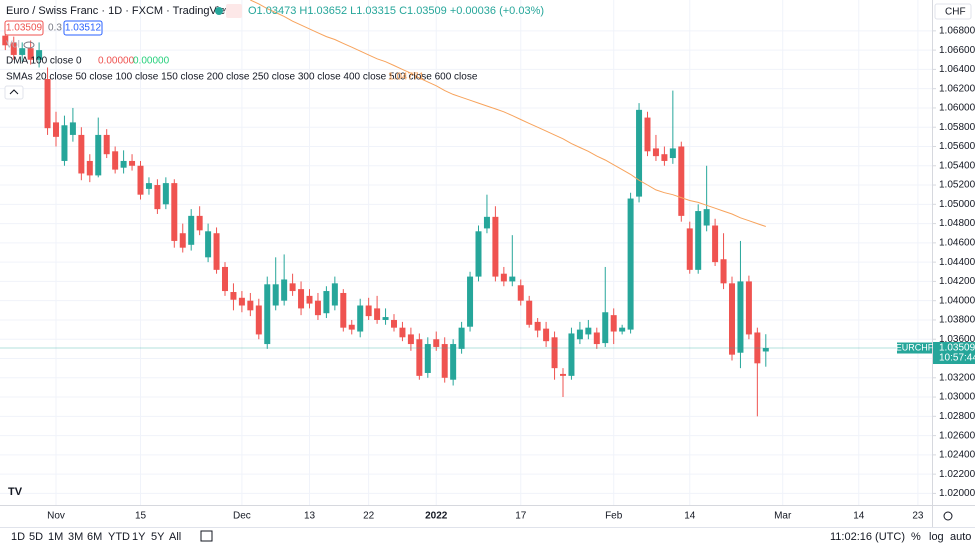 This screenshot has width=975, height=548. Describe the element at coordinates (242, 516) in the screenshot. I see `x-tick-label: Dec` at that location.